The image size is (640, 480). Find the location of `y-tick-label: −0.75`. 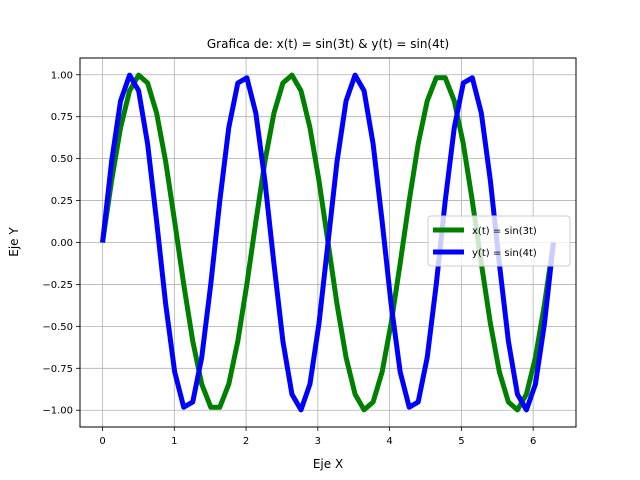

y-tick-label: −0.75 is located at coordinates (57, 369).